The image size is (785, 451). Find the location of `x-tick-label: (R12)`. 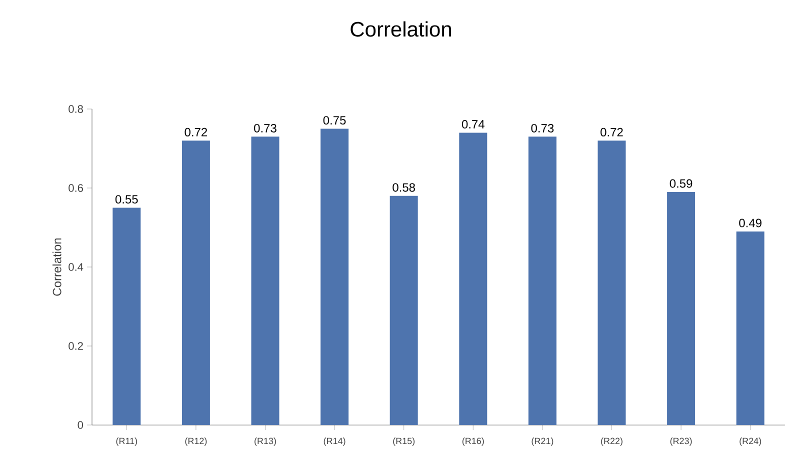

x-tick-label: (R12) is located at coordinates (196, 442).